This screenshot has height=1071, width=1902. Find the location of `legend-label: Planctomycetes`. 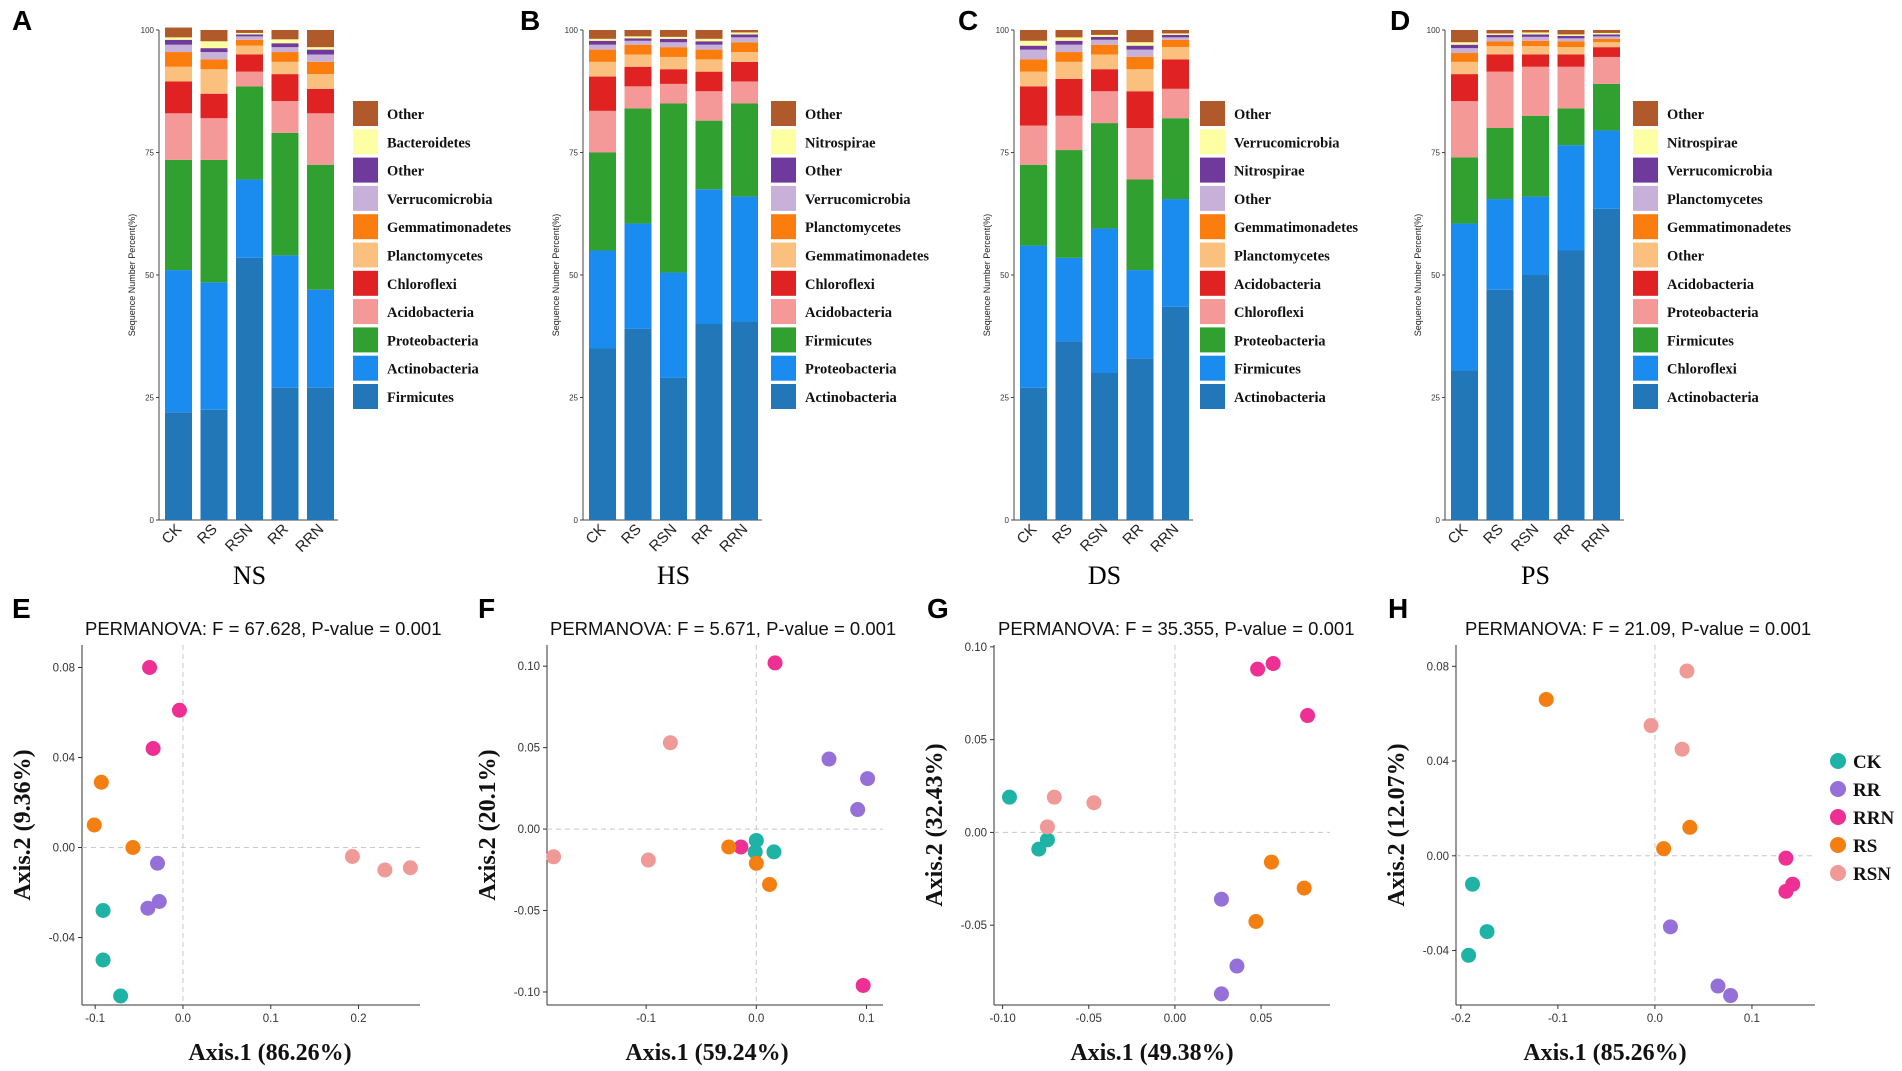

legend-label: Planctomycetes is located at coordinates (1715, 200).